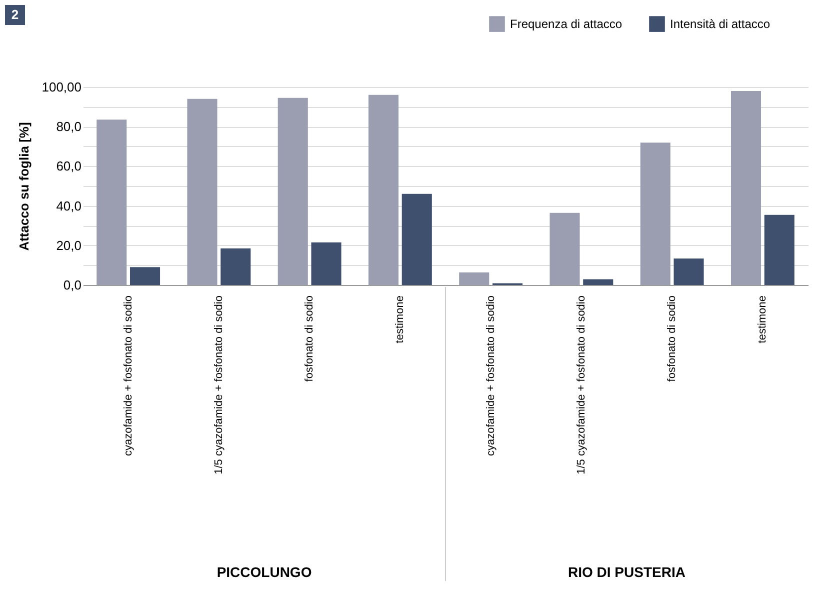 The image size is (833, 595). What do you see at coordinates (627, 572) in the screenshot?
I see `text: RIO DI PUSTERIA` at bounding box center [627, 572].